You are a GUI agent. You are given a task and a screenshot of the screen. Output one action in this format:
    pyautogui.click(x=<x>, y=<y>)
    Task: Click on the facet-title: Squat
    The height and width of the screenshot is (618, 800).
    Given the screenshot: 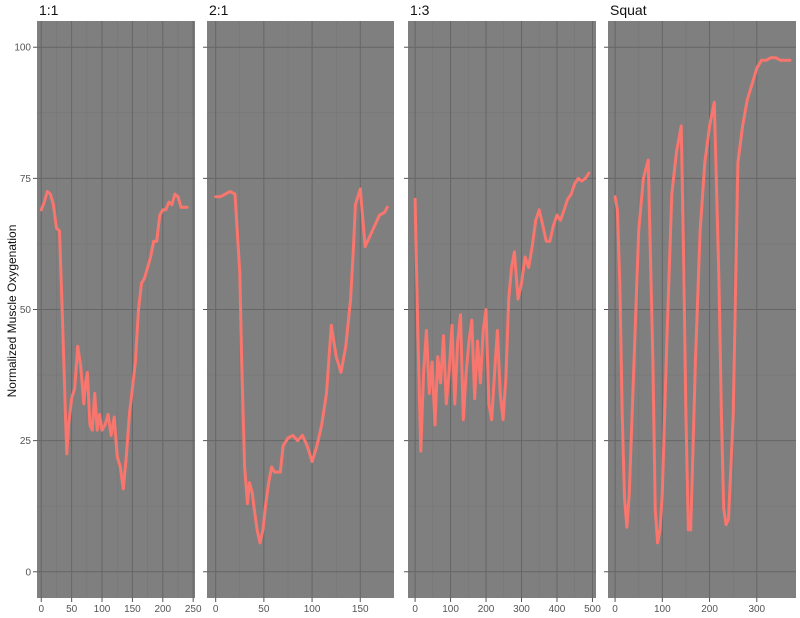 What is the action you would take?
    pyautogui.click(x=628, y=10)
    